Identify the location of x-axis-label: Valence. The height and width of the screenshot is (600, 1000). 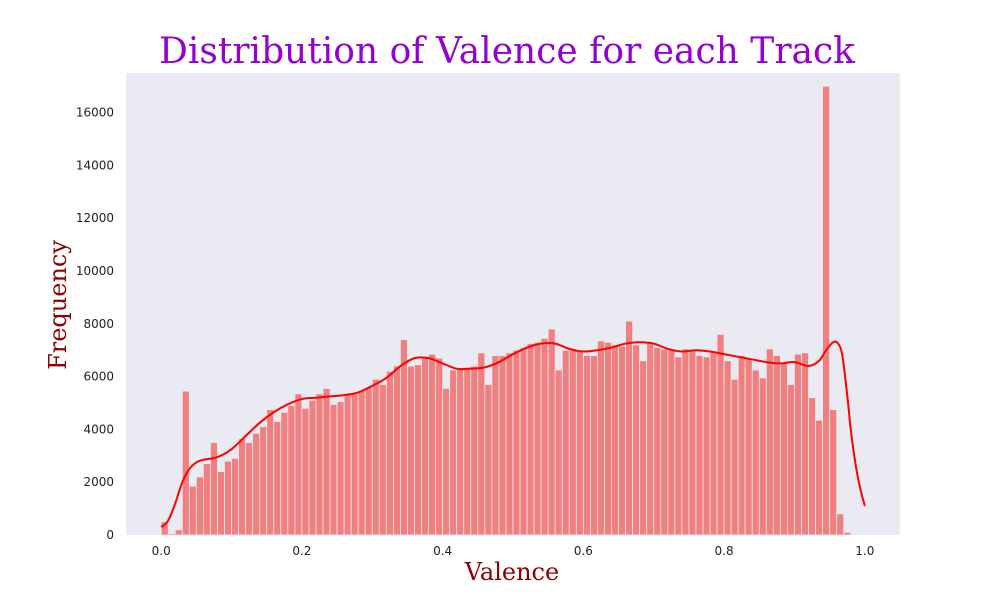
(511, 572).